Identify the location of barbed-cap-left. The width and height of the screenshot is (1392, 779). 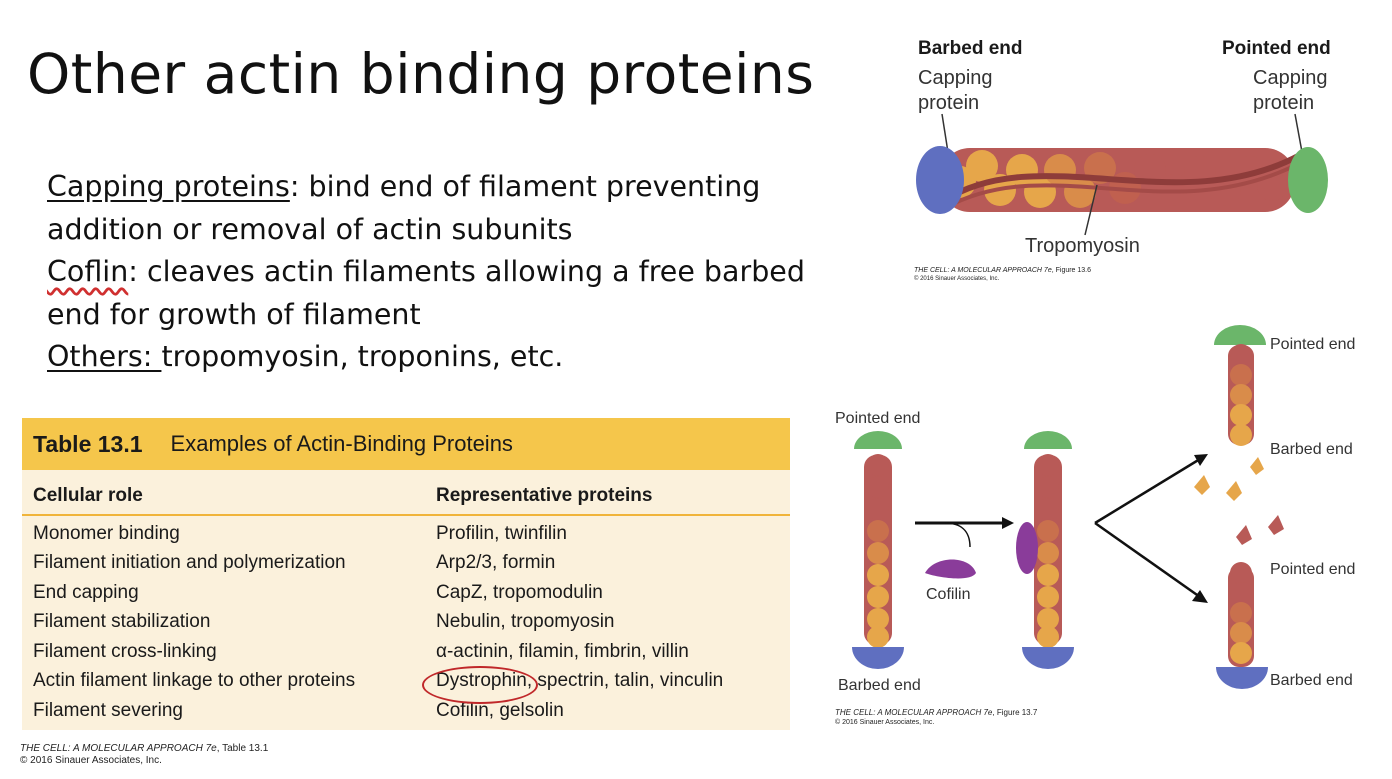
(878, 658).